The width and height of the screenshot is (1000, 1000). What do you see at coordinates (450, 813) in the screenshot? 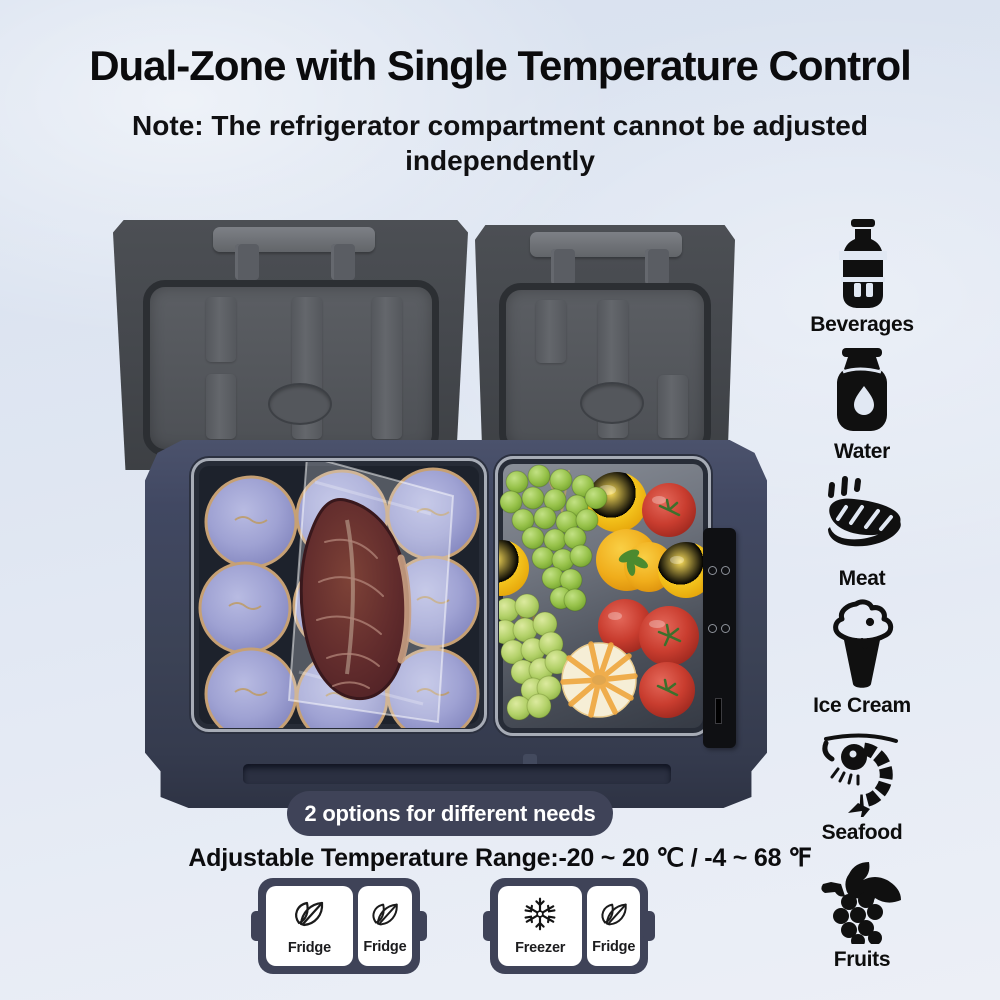
I see `options-badge: 2 options for different needs` at bounding box center [450, 813].